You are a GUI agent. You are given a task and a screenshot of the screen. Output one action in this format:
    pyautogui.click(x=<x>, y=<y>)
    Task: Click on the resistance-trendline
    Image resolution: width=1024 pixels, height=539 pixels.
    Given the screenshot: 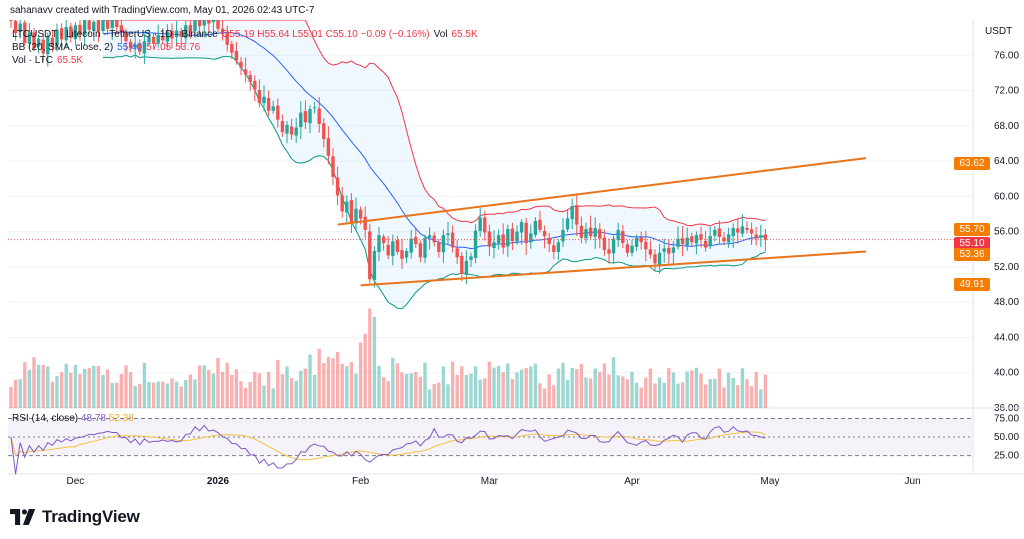 What is the action you would take?
    pyautogui.click(x=602, y=191)
    